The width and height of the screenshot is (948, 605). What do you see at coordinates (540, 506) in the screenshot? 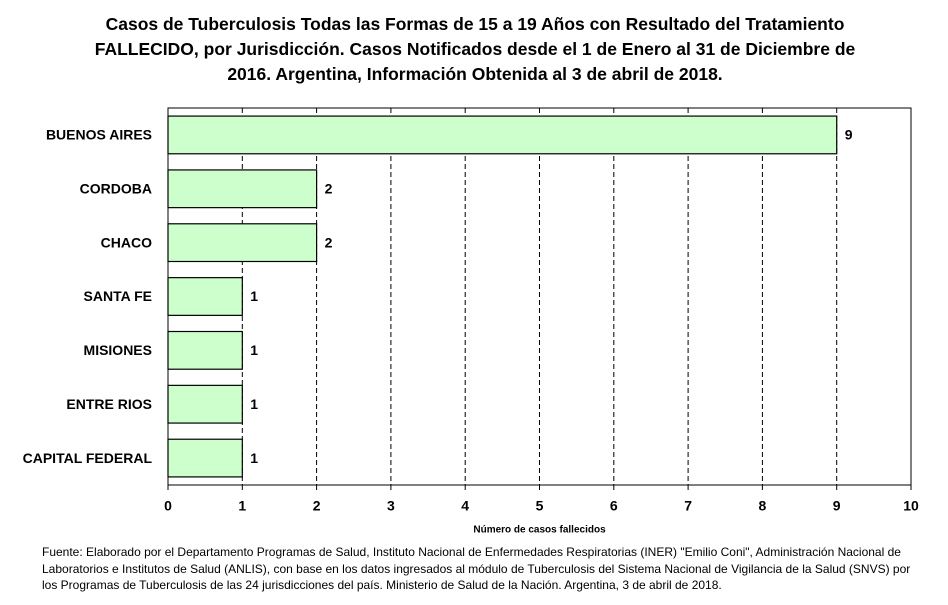
I see `x-tick-label: 5` at bounding box center [540, 506].